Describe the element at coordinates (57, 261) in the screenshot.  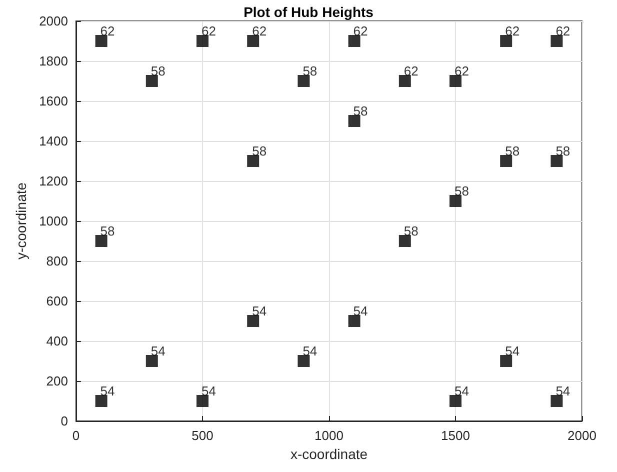
I see `y-tick-label: 800` at that location.